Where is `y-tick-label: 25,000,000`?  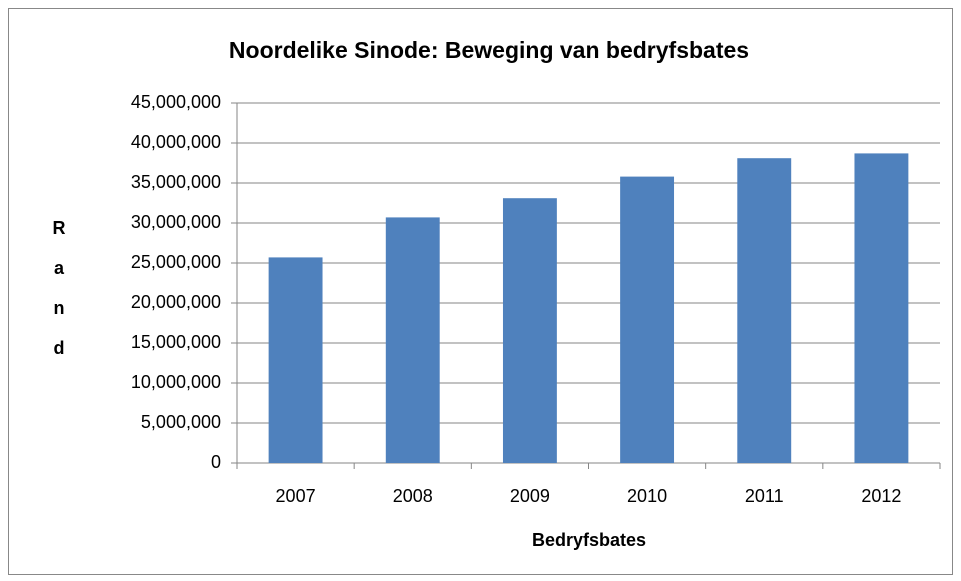
y-tick-label: 25,000,000 is located at coordinates (176, 262).